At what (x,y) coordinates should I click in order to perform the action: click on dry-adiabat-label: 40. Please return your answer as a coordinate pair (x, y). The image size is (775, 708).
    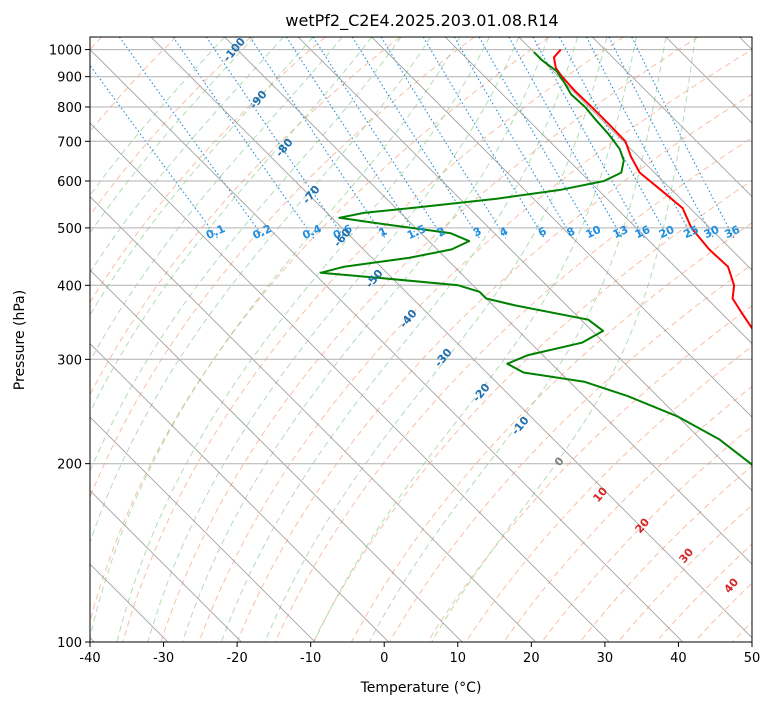
    Looking at the image, I should click on (731, 585).